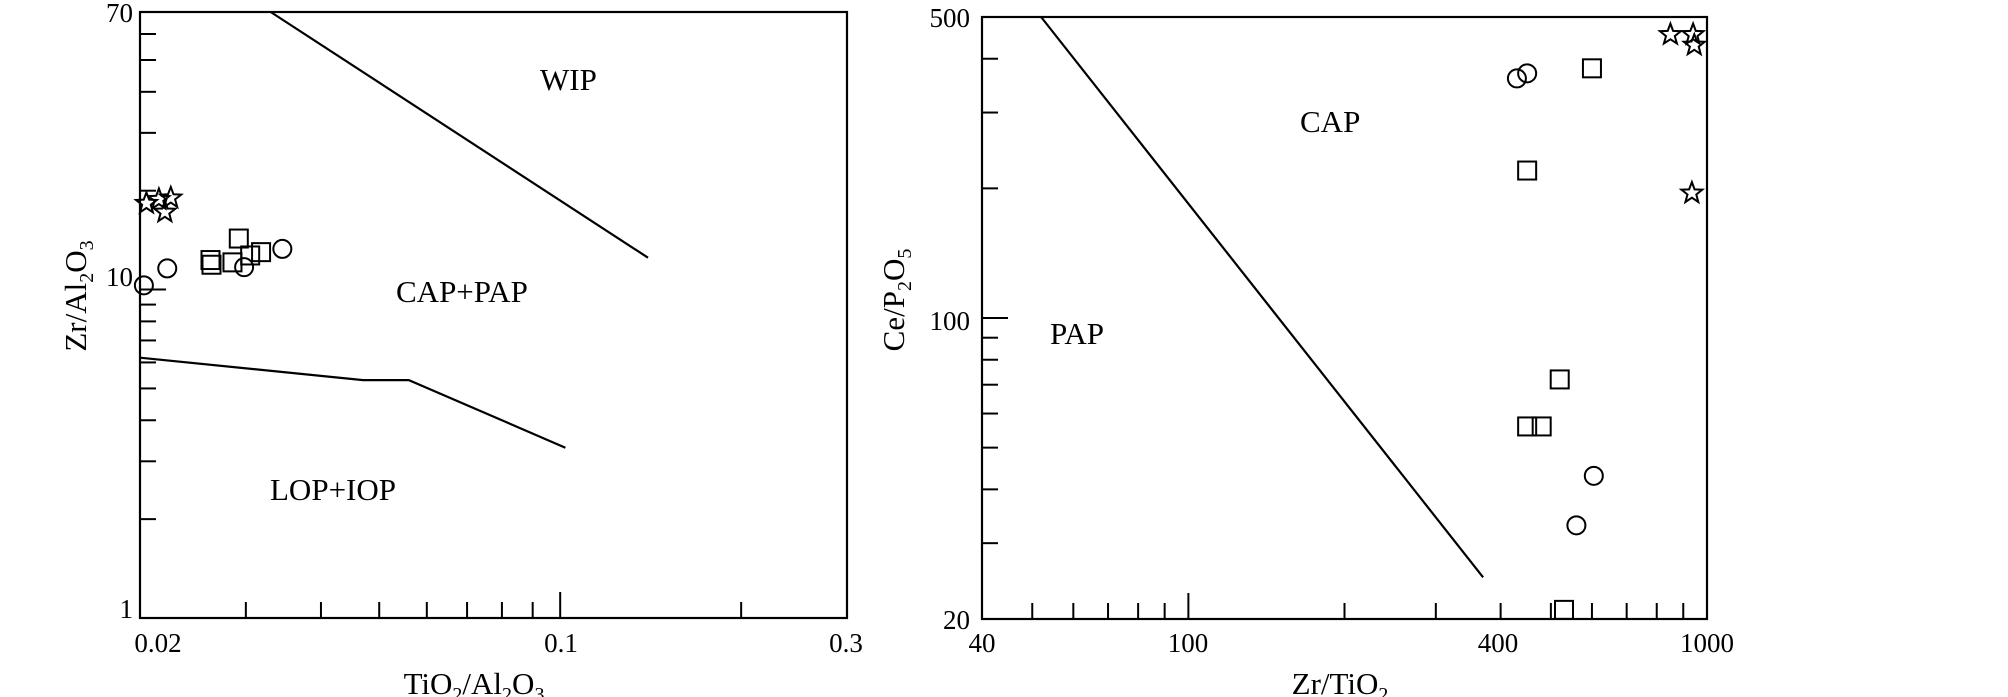  Describe the element at coordinates (462, 291) in the screenshot. I see `field-label-cap-pap: CAP+PAP` at that location.